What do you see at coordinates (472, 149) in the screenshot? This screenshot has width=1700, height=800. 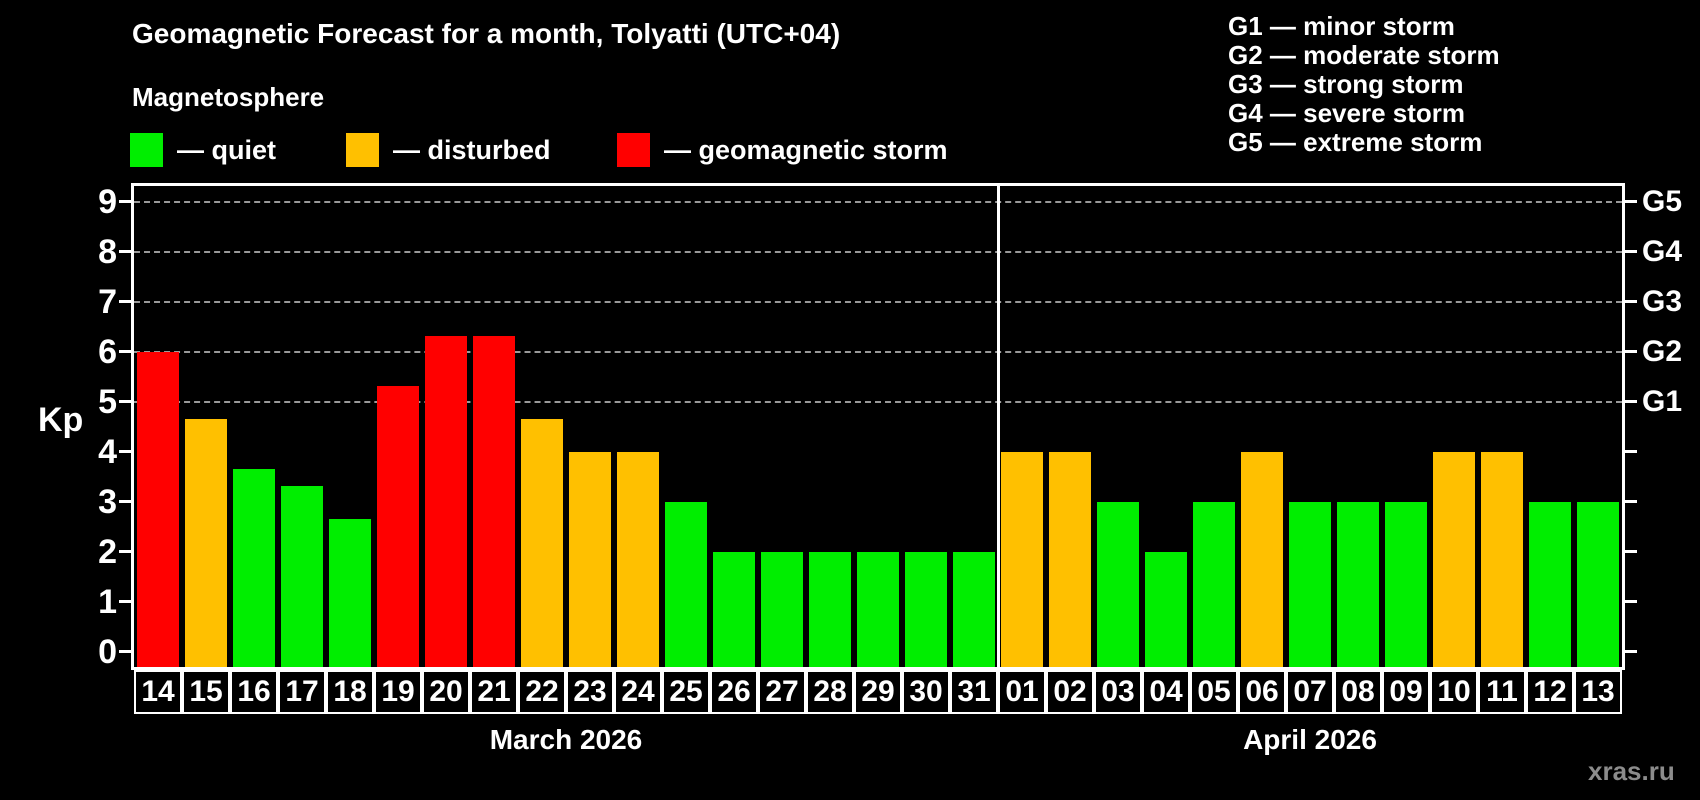 I see `legend-label-disturbed: — disturbed` at bounding box center [472, 149].